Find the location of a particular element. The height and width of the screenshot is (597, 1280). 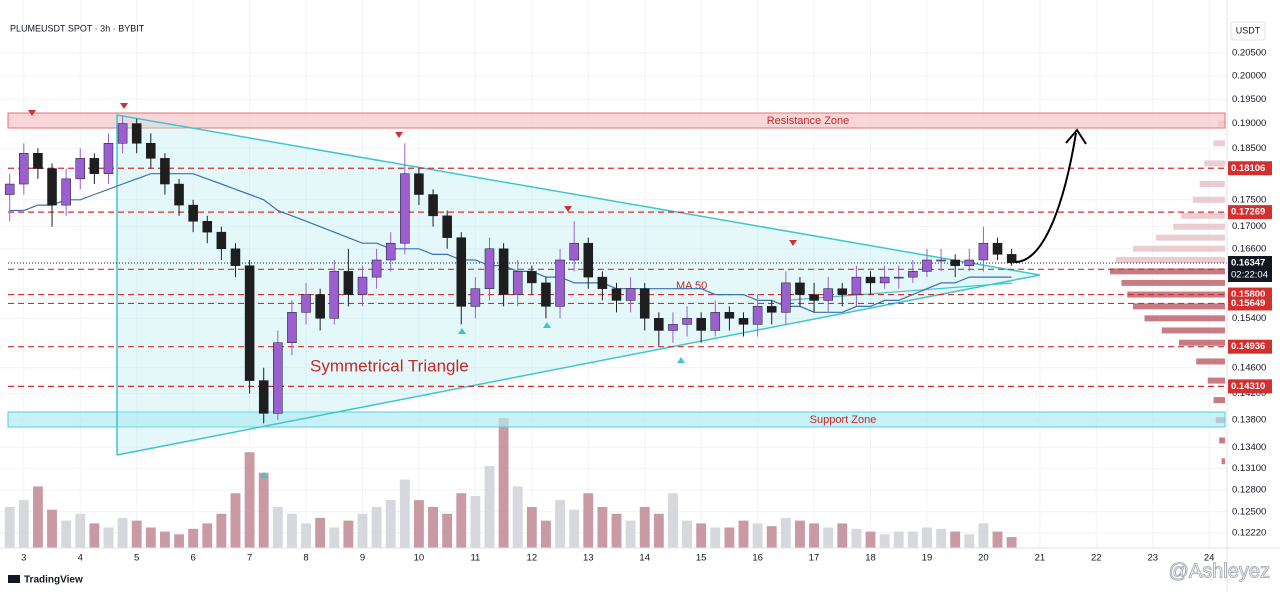

x-tick-label: 22 is located at coordinates (1096, 558).